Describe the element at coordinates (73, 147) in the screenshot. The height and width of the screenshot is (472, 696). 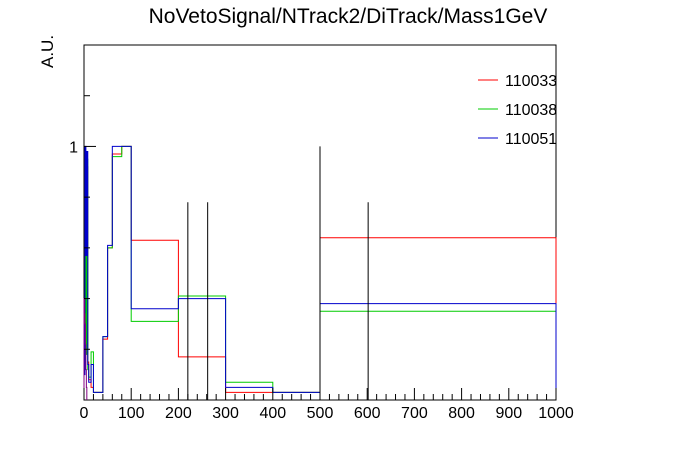
I see `y-tick-label-1: 1` at that location.